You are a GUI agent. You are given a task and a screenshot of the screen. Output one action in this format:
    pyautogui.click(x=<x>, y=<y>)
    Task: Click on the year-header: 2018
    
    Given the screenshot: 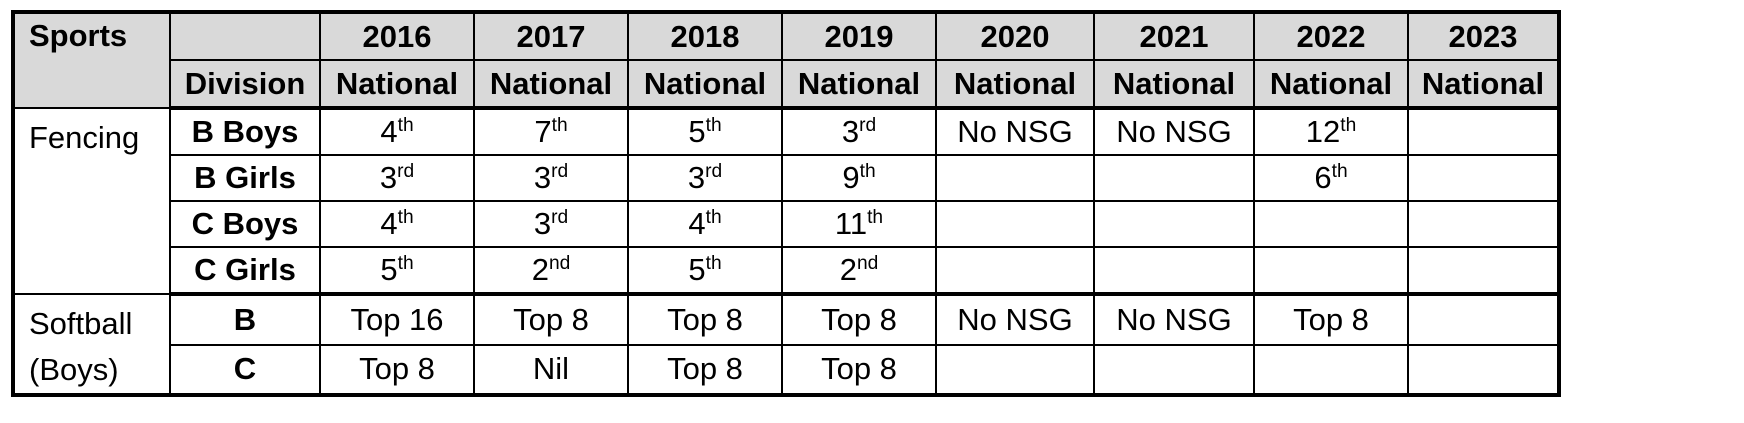 What is the action you would take?
    pyautogui.click(x=705, y=36)
    